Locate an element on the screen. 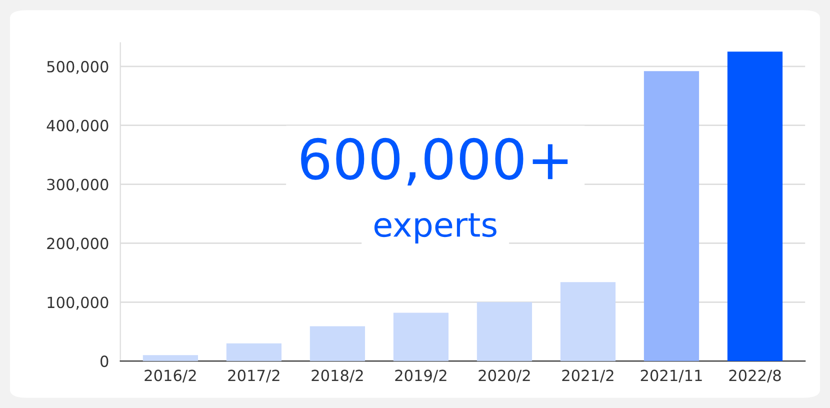 Image resolution: width=830 pixels, height=408 pixels. x-tick-label: 2022/8 is located at coordinates (755, 376).